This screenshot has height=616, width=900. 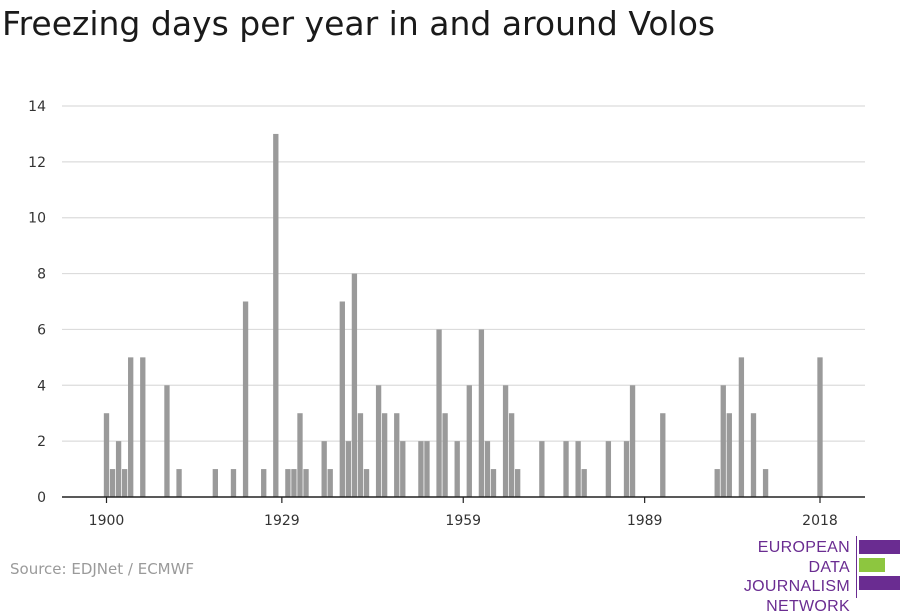 What do you see at coordinates (384, 455) in the screenshot?
I see `bar-1946` at bounding box center [384, 455].